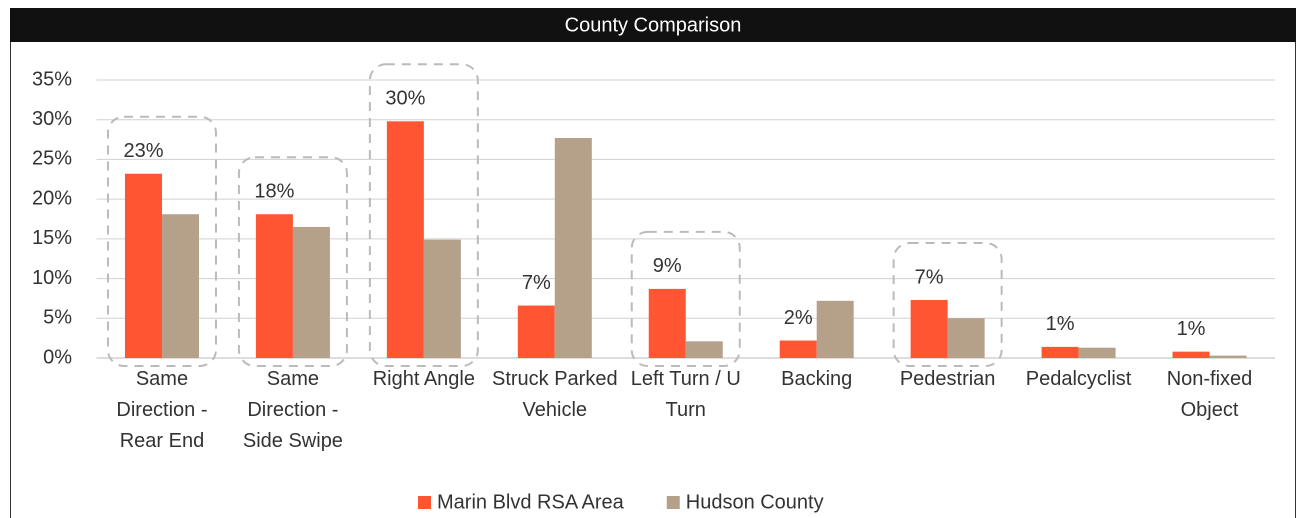 The width and height of the screenshot is (1306, 518). What do you see at coordinates (1209, 394) in the screenshot?
I see `x-tick-label: Non-fixed Object` at bounding box center [1209, 394].